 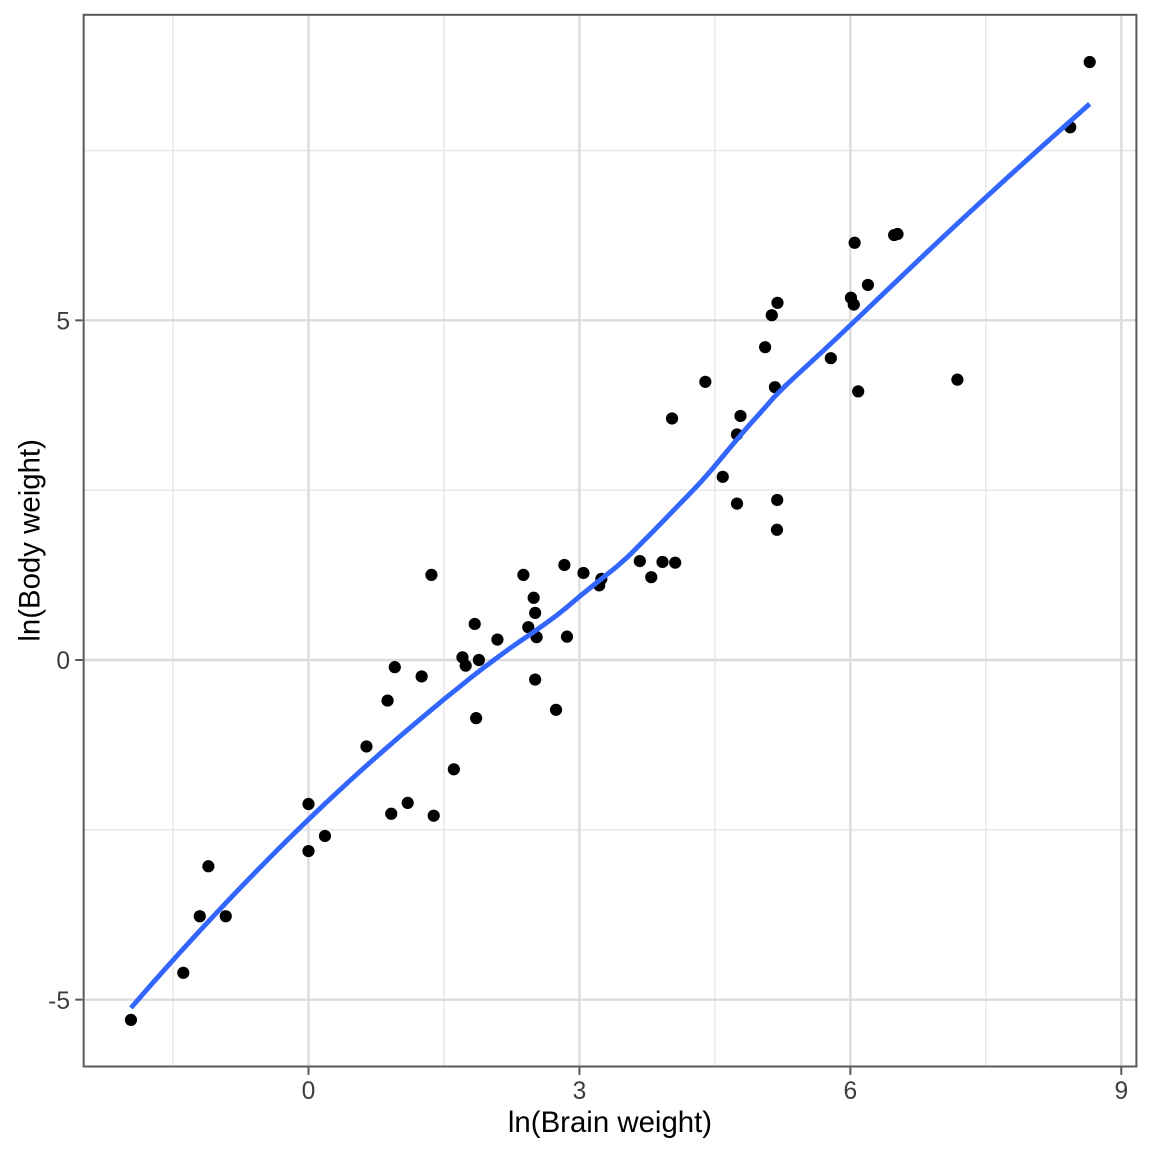 What do you see at coordinates (610, 1122) in the screenshot?
I see `svg-text: ln(Brain weight)` at bounding box center [610, 1122].